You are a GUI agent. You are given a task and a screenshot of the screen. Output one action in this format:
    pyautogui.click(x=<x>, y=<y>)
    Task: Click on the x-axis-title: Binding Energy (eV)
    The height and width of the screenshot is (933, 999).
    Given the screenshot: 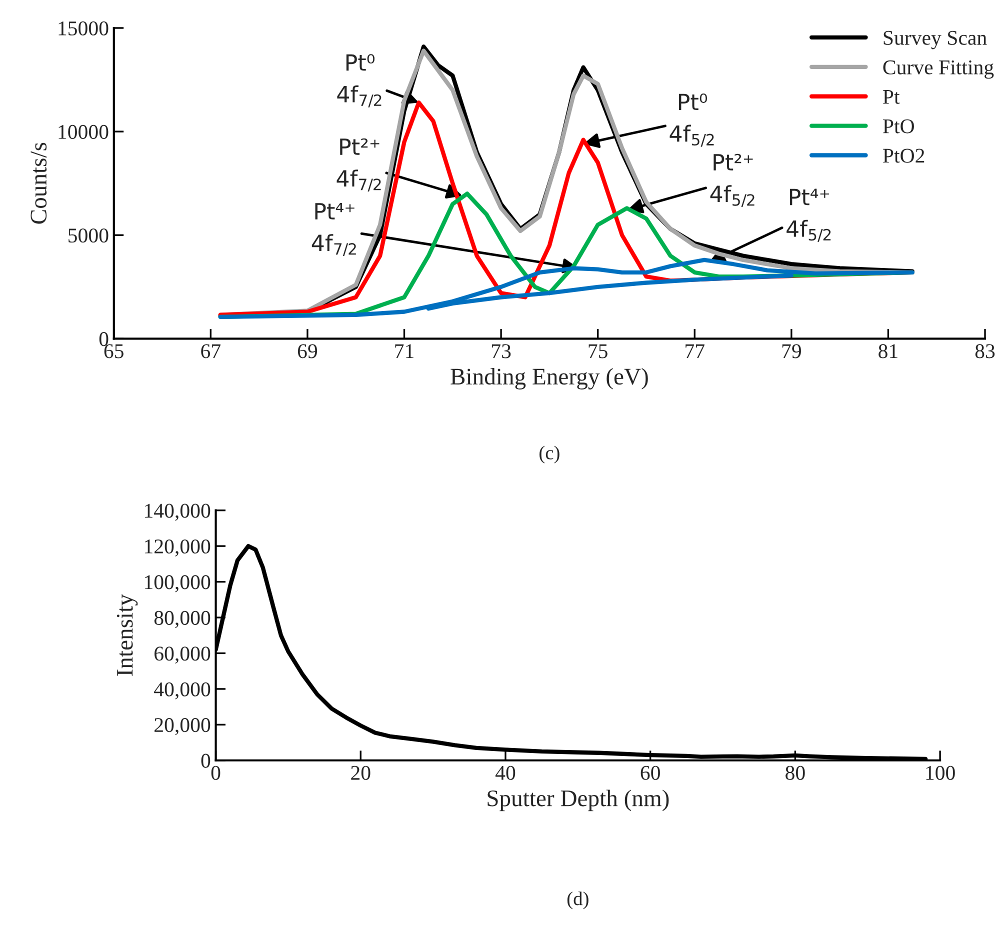 What is the action you would take?
    pyautogui.click(x=549, y=379)
    